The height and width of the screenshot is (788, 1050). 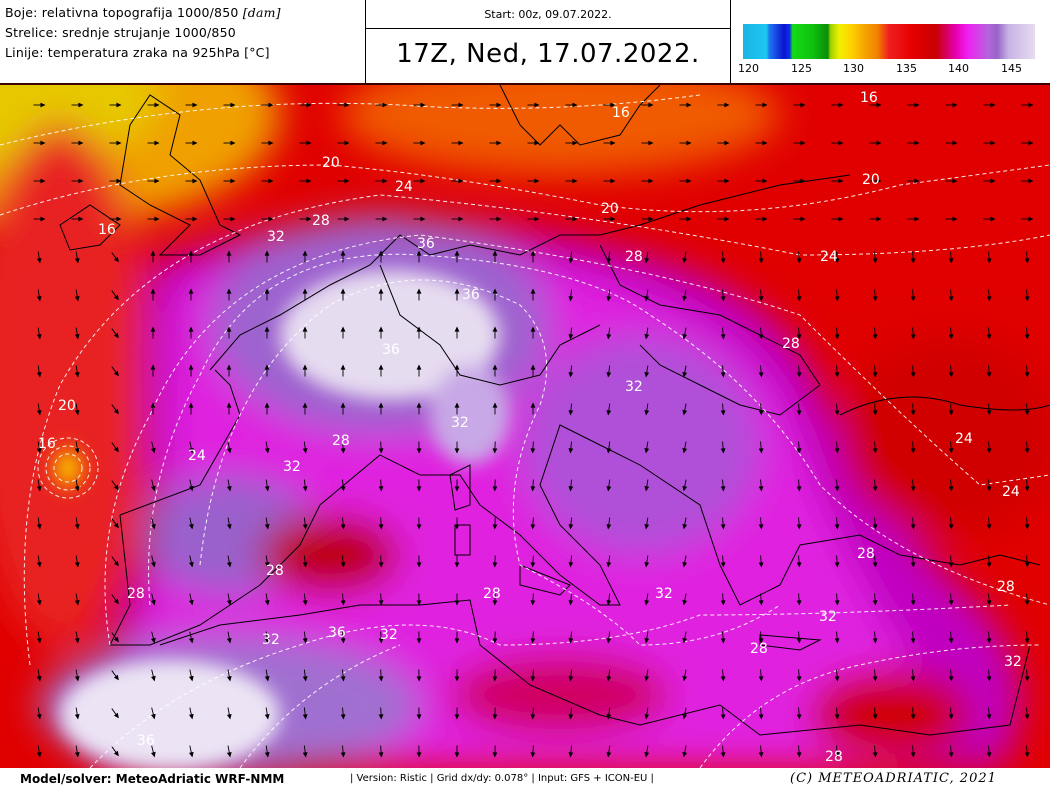 I want to click on contour-label: 32, so click(x=1013, y=662).